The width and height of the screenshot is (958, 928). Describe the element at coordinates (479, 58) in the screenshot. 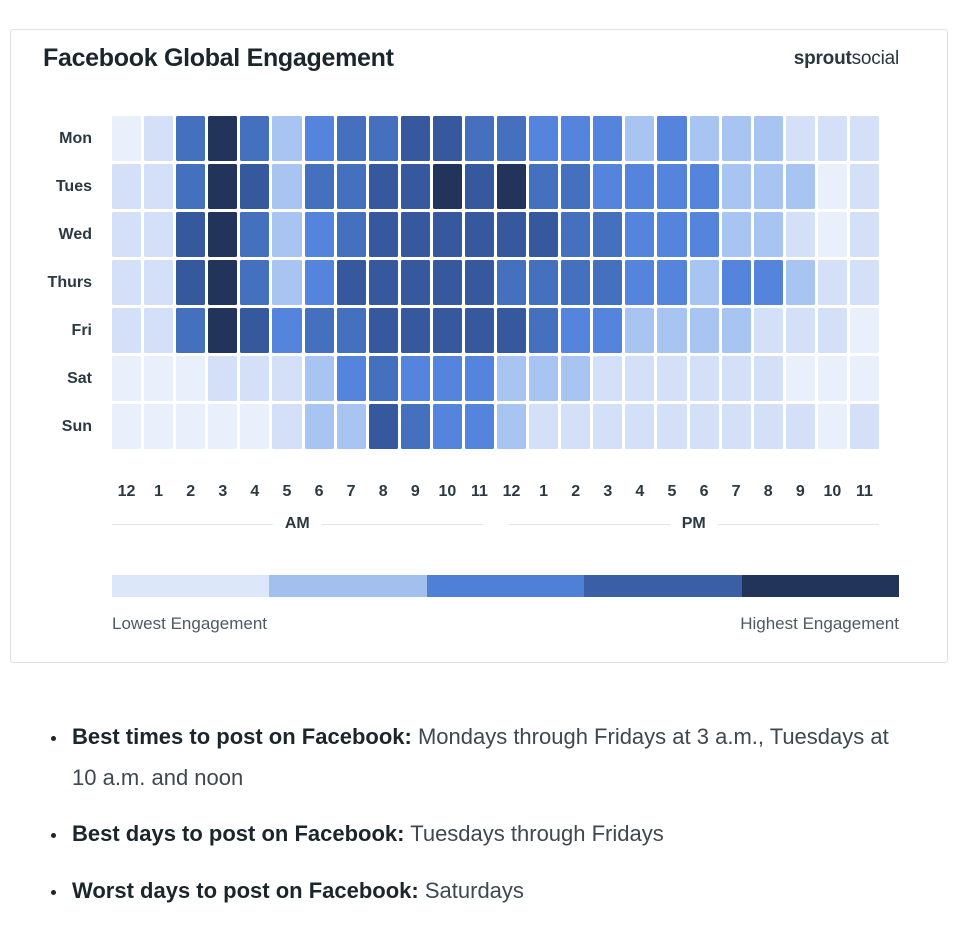

I see `card-header: Facebook Global Engagement sproutsocial` at that location.